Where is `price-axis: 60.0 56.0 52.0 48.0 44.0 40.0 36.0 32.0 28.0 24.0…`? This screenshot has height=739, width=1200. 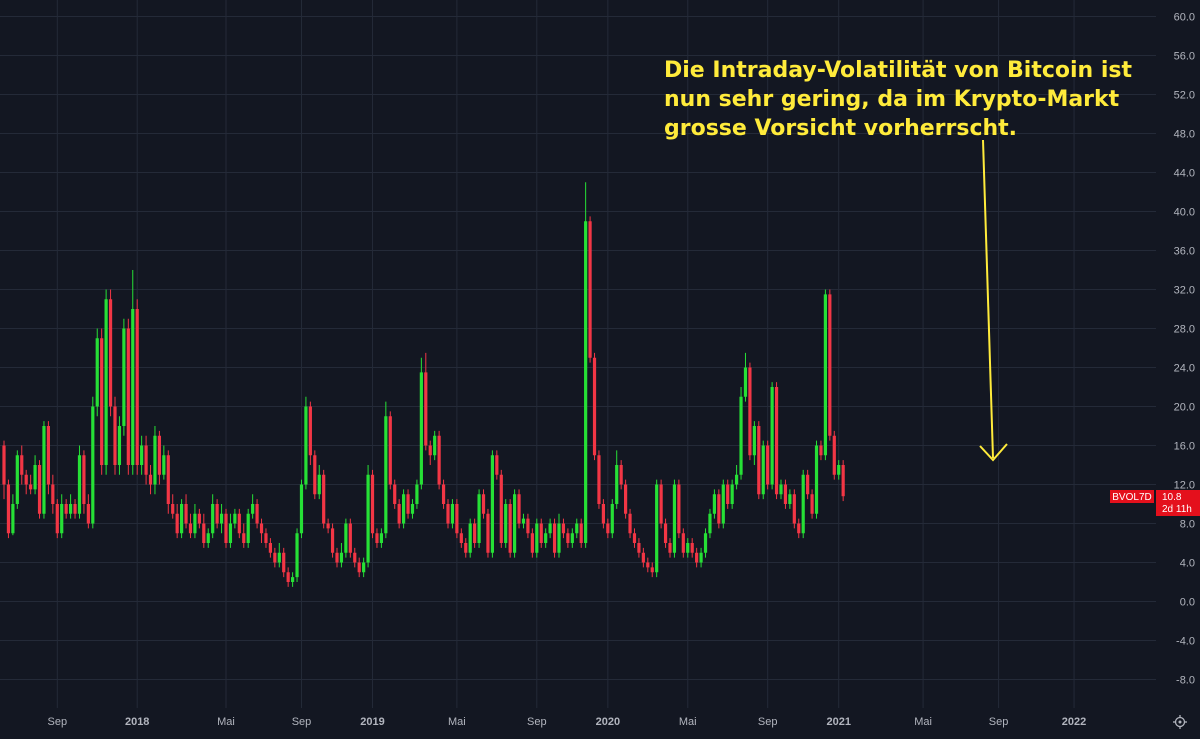 price-axis: 60.0 56.0 52.0 48.0 44.0 40.0 36.0 32.0 28.0 24.0… is located at coordinates (1184, 349).